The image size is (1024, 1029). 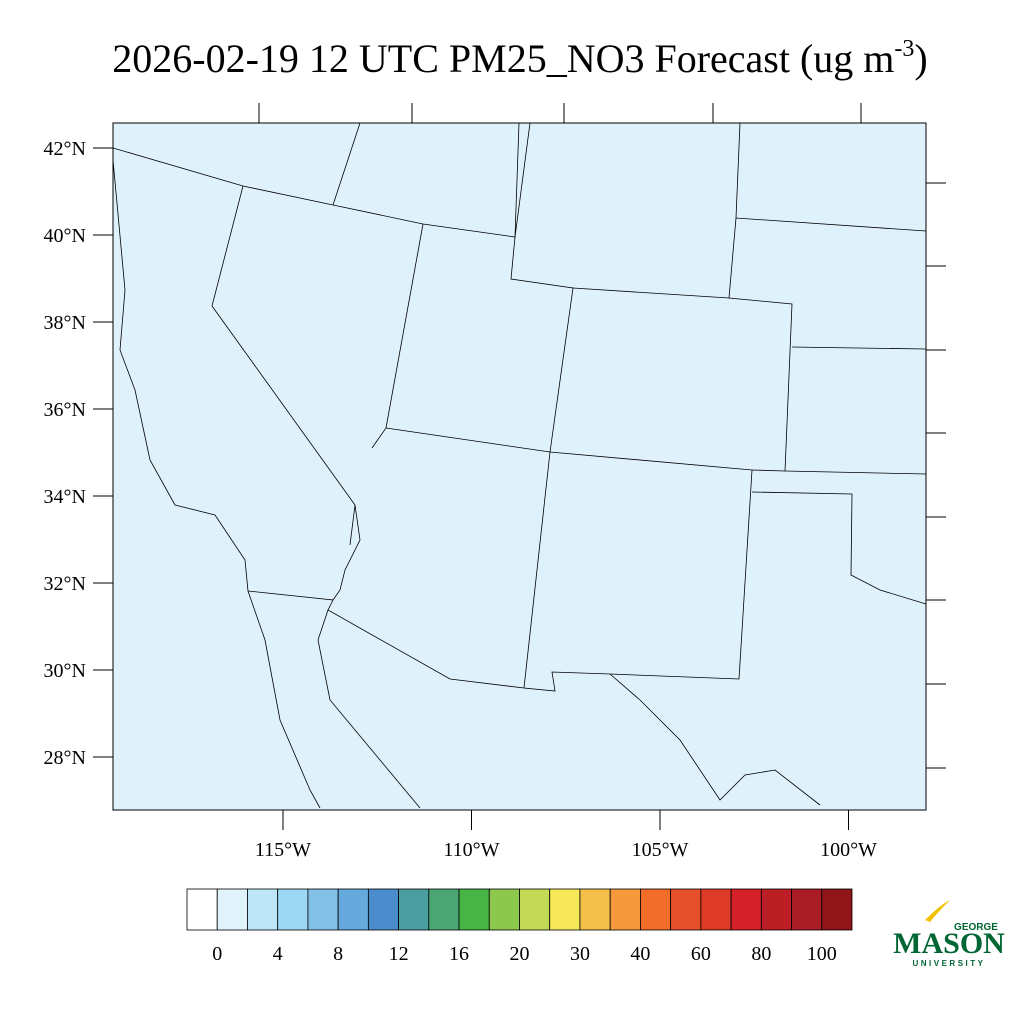 What do you see at coordinates (660, 850) in the screenshot?
I see `lon-label: 105°W` at bounding box center [660, 850].